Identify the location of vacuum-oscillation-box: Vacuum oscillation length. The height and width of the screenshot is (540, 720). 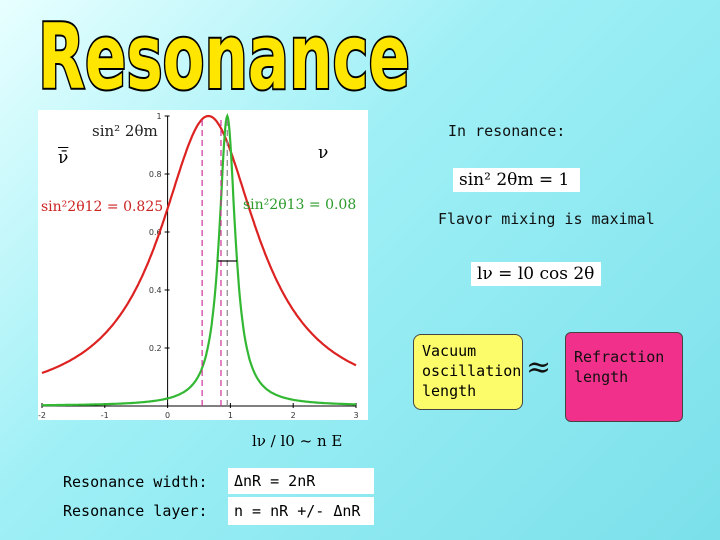
(468, 372).